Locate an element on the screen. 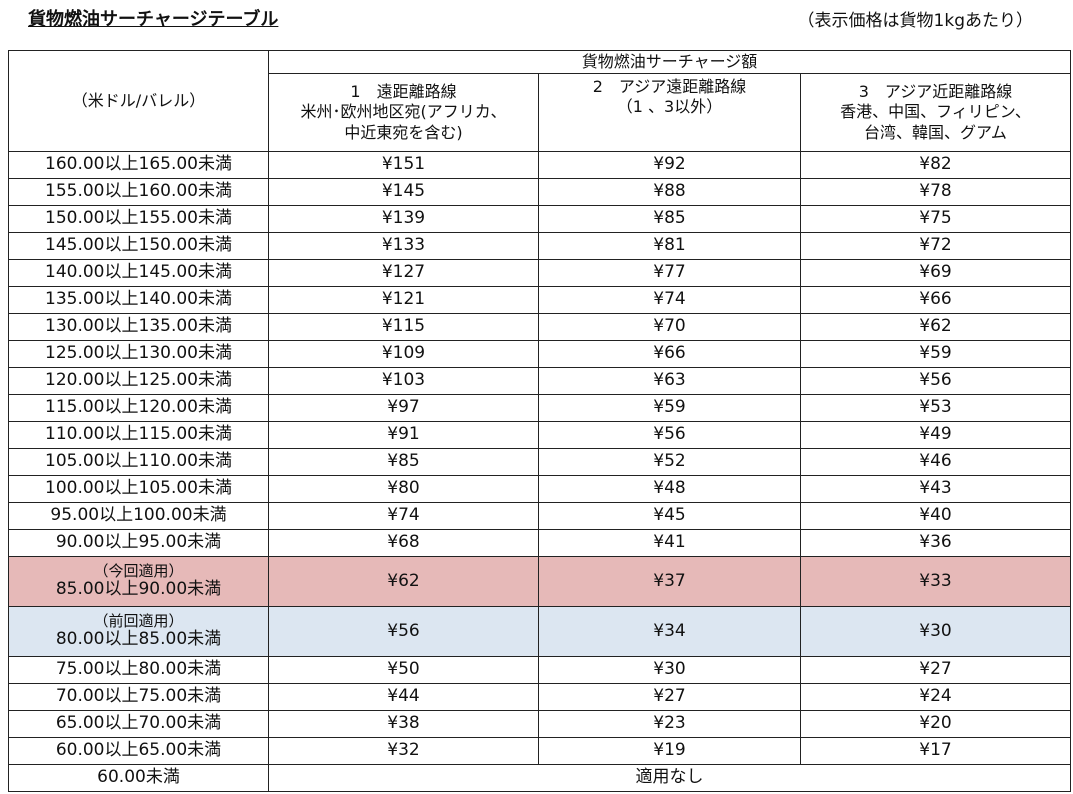 The width and height of the screenshot is (1073, 794). price-range-cell: 65.00以上70.00未満 is located at coordinates (138, 724).